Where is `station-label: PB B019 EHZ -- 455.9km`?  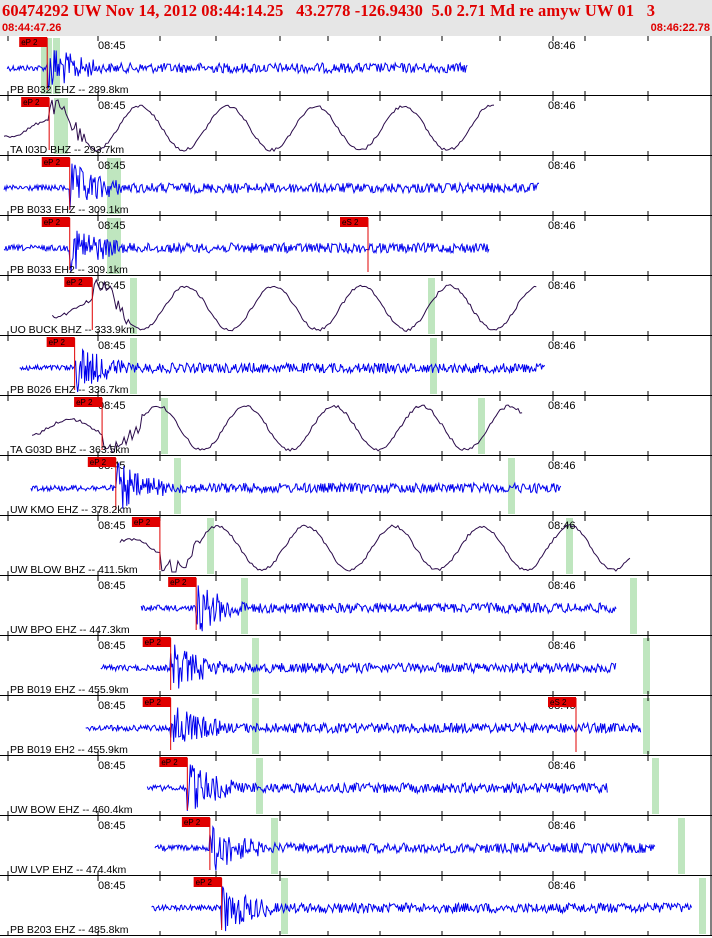
station-label: PB B019 EHZ -- 455.9km is located at coordinates (69, 690).